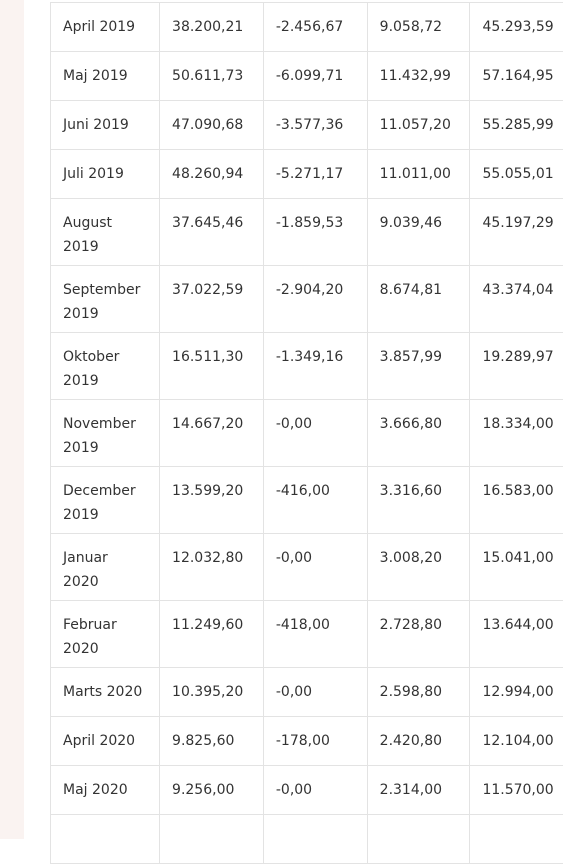  Describe the element at coordinates (516, 232) in the screenshot. I see `total-cell: 45.197,29` at that location.